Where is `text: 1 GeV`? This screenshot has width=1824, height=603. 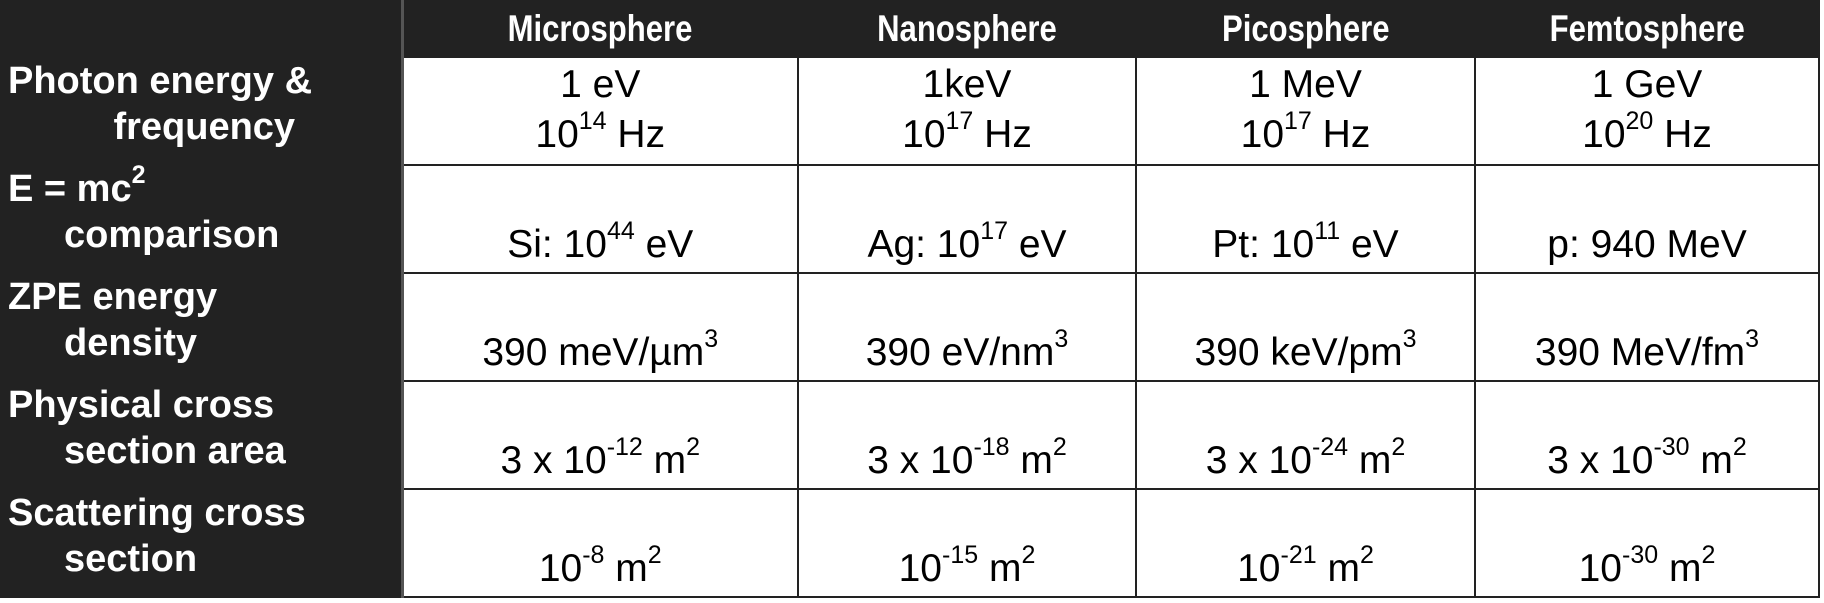
text: 1 GeV is located at coordinates (1647, 84).